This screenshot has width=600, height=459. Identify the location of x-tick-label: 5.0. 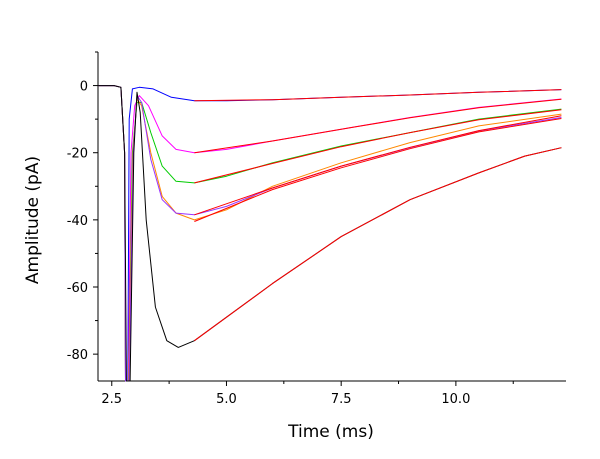
(226, 399).